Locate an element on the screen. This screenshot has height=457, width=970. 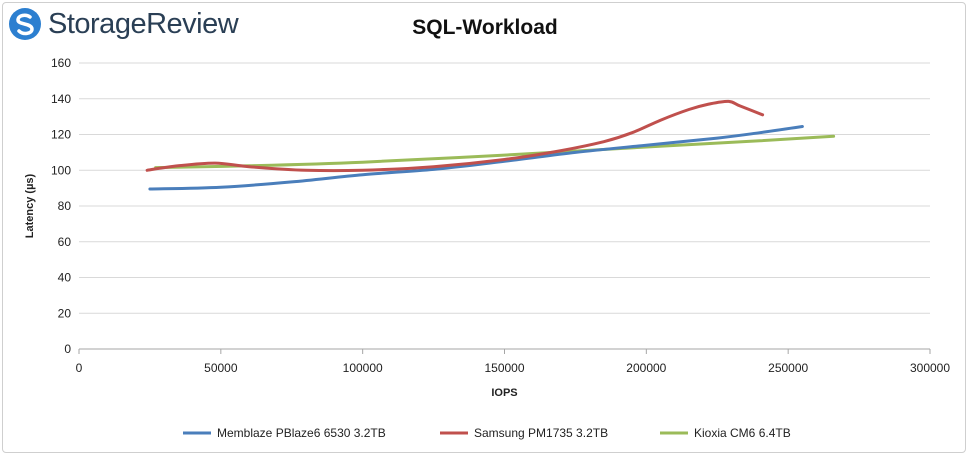
y-tick-label: 160 is located at coordinates (61, 63).